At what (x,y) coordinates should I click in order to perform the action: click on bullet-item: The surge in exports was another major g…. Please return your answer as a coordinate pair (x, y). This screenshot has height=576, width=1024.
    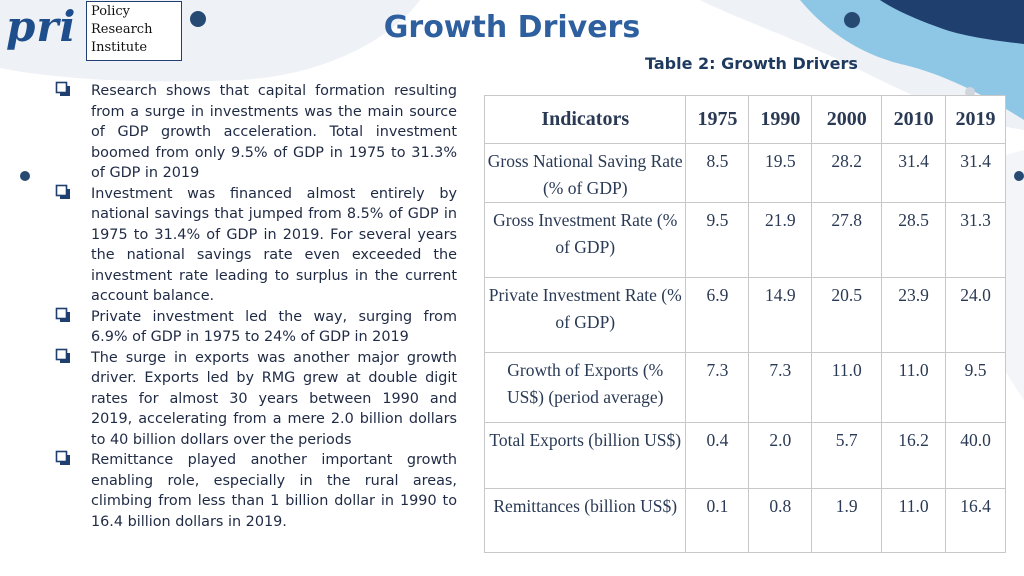
    Looking at the image, I should click on (256, 399).